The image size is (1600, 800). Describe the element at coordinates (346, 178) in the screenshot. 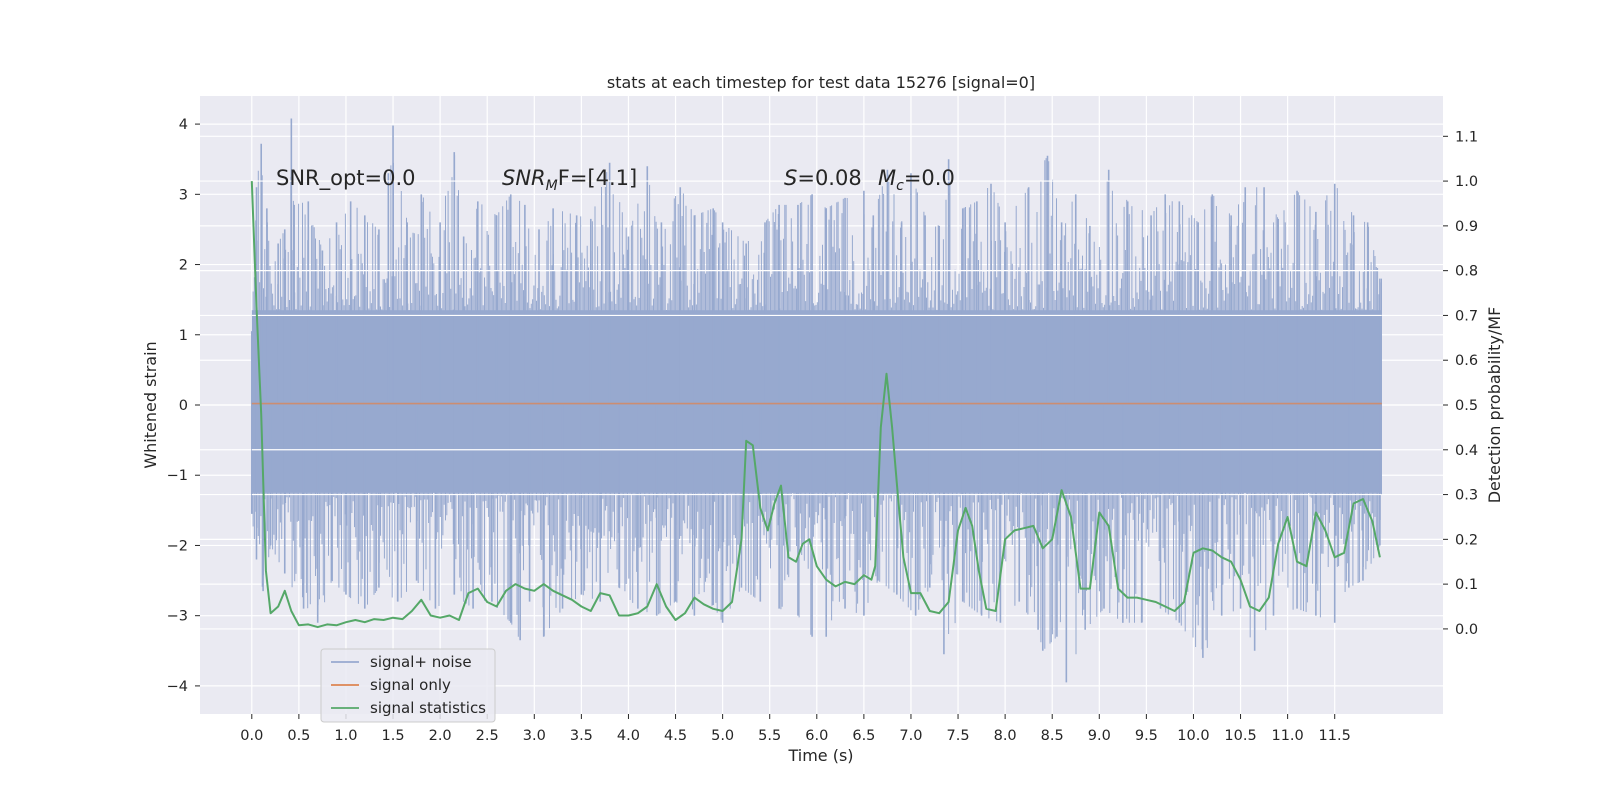

I see `annotation-snr-opt: SNR_opt=0.0` at that location.